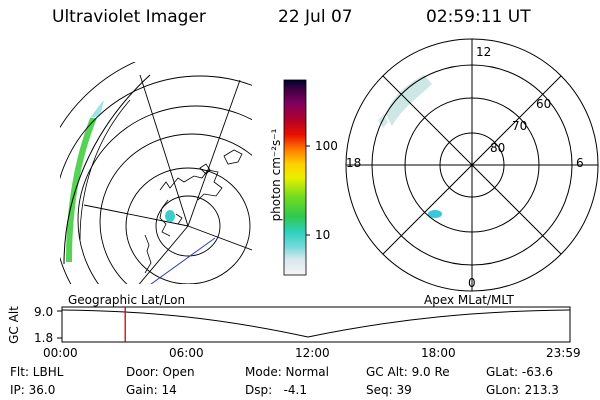 The height and width of the screenshot is (400, 600). Describe the element at coordinates (287, 372) in the screenshot. I see `mode-info: Mode: Normal` at that location.